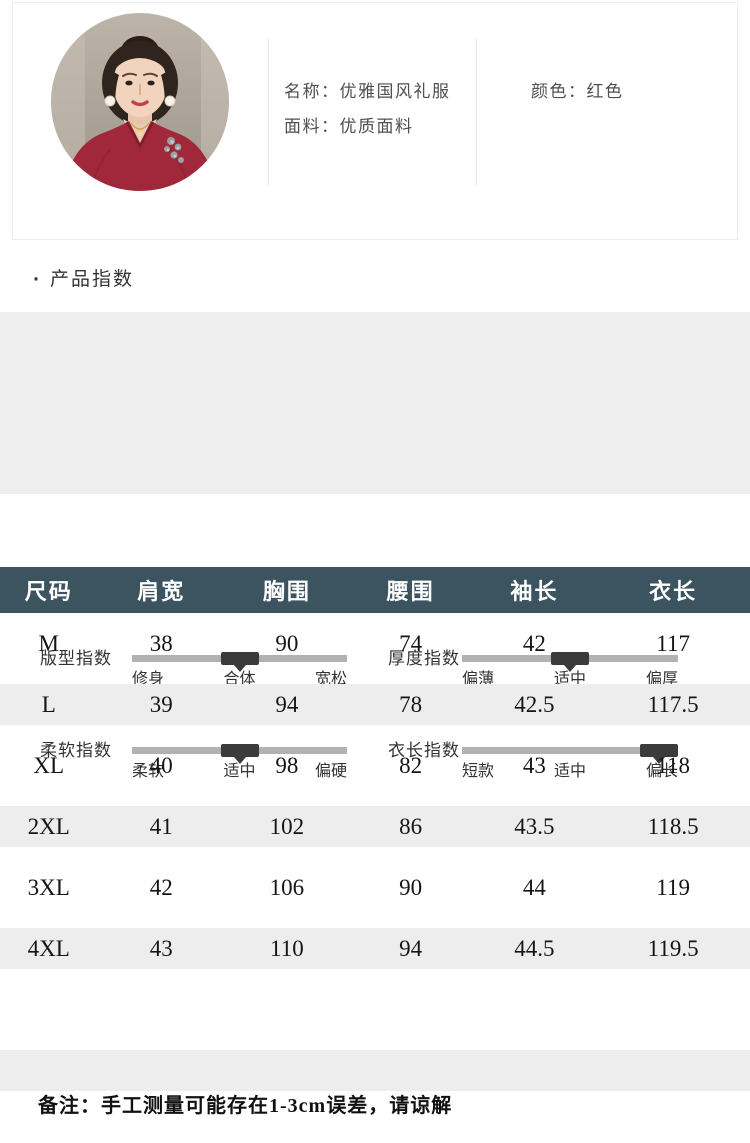 This screenshot has width=750, height=1143. What do you see at coordinates (673, 590) in the screenshot?
I see `column-header: 衣长` at bounding box center [673, 590].